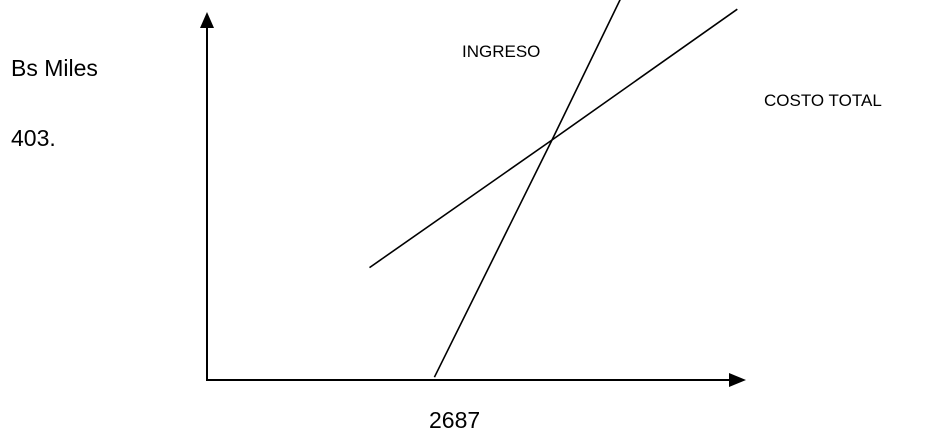 Image resolution: width=932 pixels, height=439 pixels. Describe the element at coordinates (54, 68) in the screenshot. I see `y-axis-label: Bs Miles` at that location.